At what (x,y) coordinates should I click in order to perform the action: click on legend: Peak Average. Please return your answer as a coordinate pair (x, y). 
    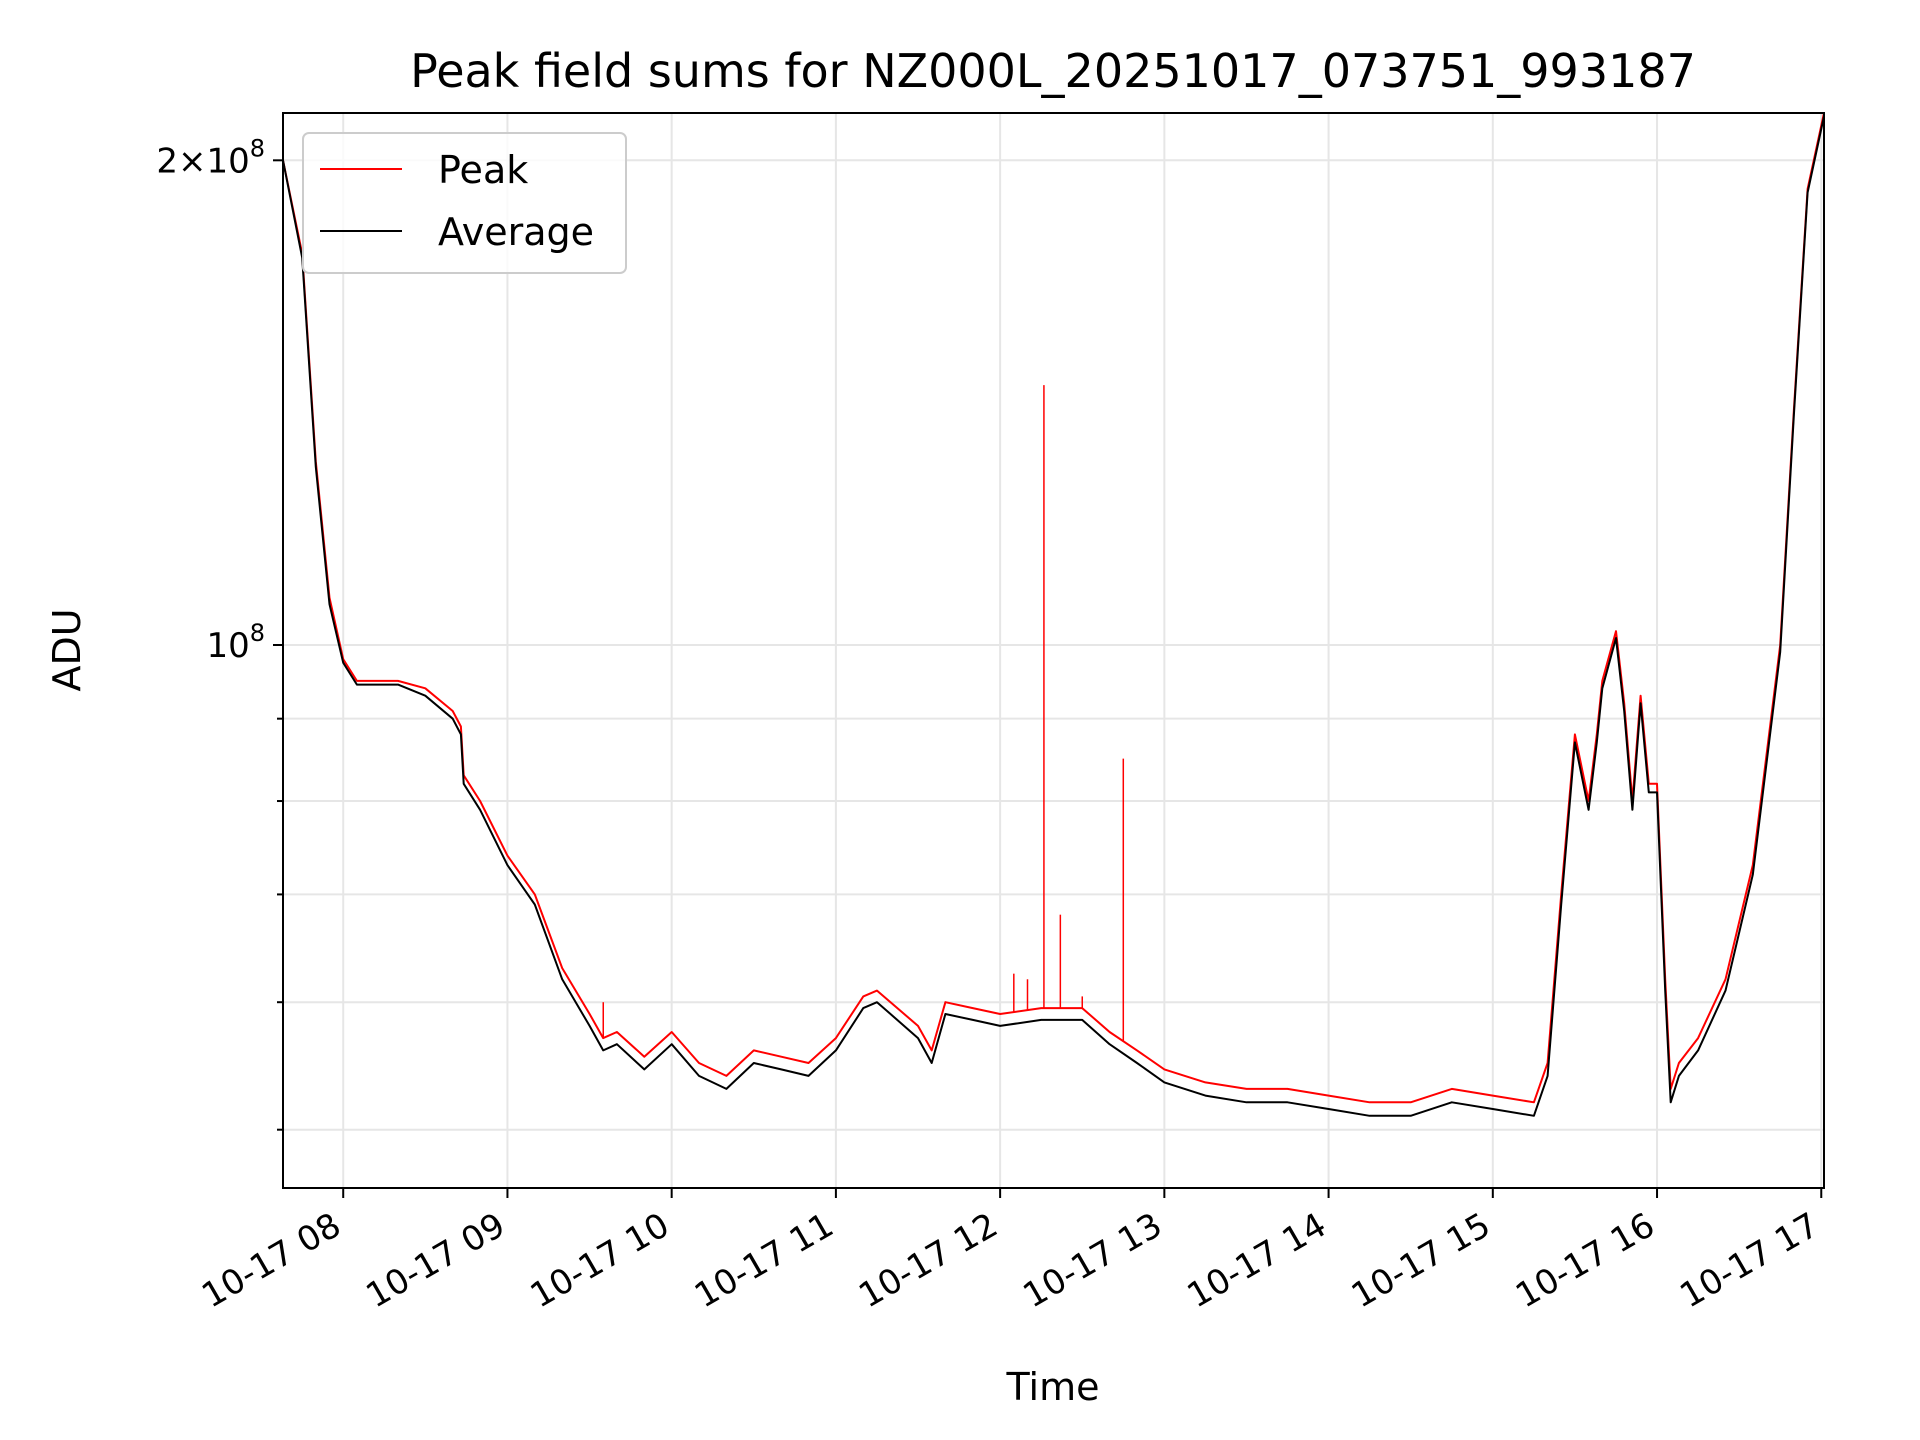
    Looking at the image, I should click on (464, 203).